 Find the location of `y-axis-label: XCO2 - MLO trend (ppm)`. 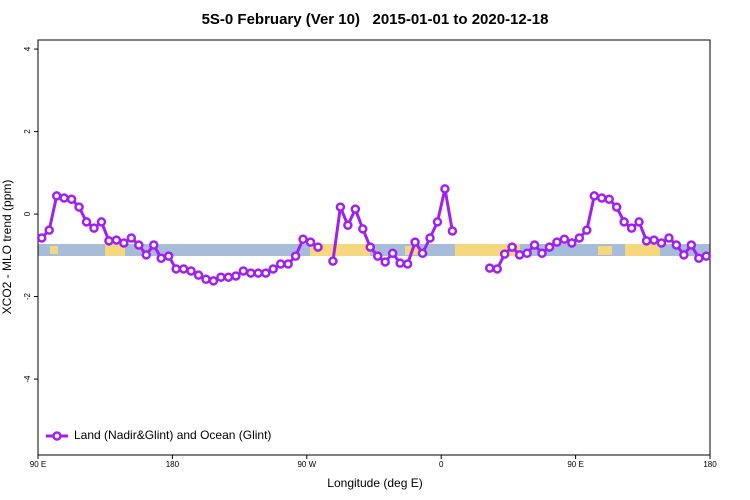

y-axis-label: XCO2 - MLO trend (ppm) is located at coordinates (7, 247).